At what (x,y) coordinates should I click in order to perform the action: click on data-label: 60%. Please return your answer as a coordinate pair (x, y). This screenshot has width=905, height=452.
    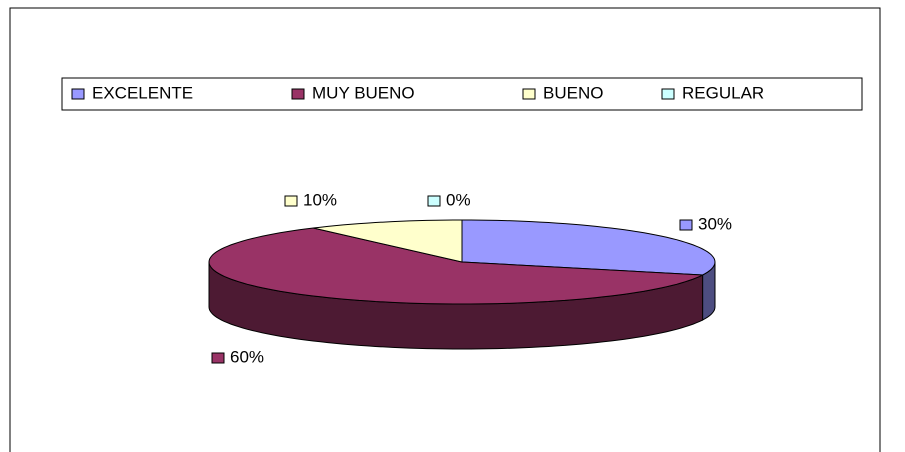
    Looking at the image, I should click on (247, 356).